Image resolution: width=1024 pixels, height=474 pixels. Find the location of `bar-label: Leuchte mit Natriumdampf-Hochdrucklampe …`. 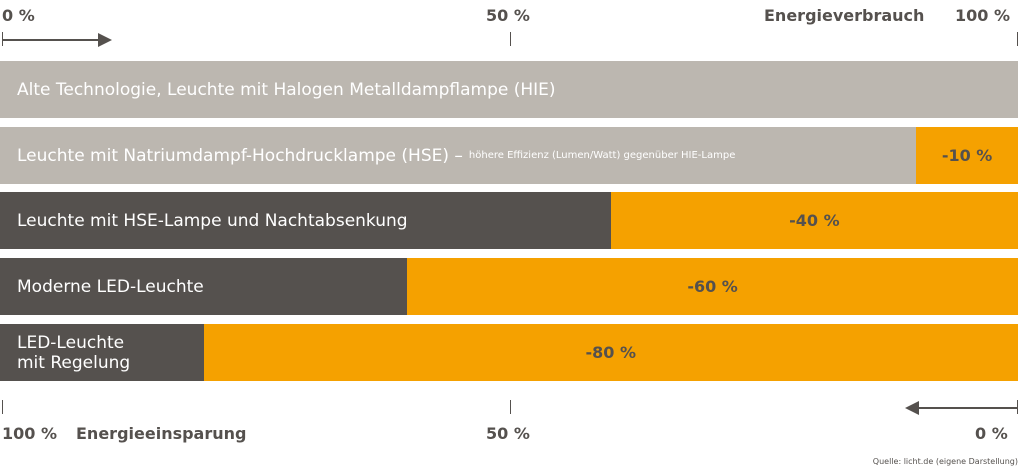

bar-label: Leuchte mit Natriumdampf-Hochdrucklampe … is located at coordinates (376, 155).